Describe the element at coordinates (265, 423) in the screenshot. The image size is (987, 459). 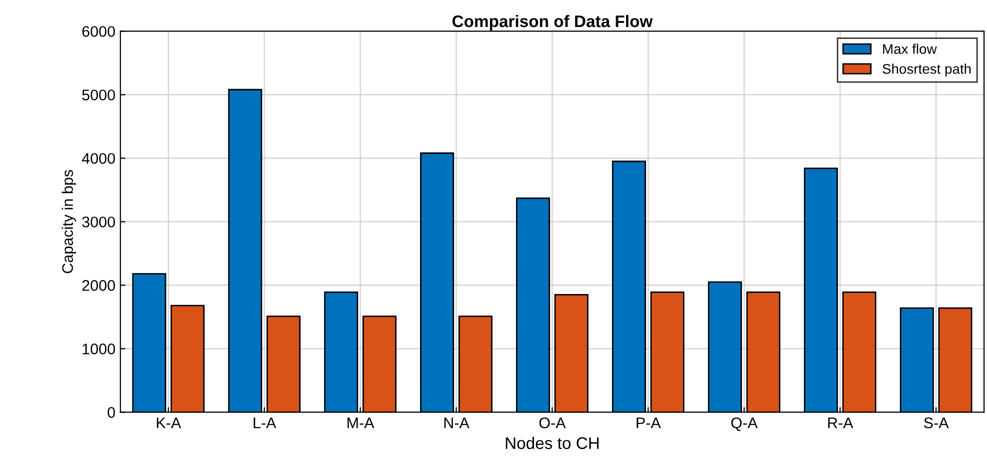
I see `x-tick-label: L-A` at that location.